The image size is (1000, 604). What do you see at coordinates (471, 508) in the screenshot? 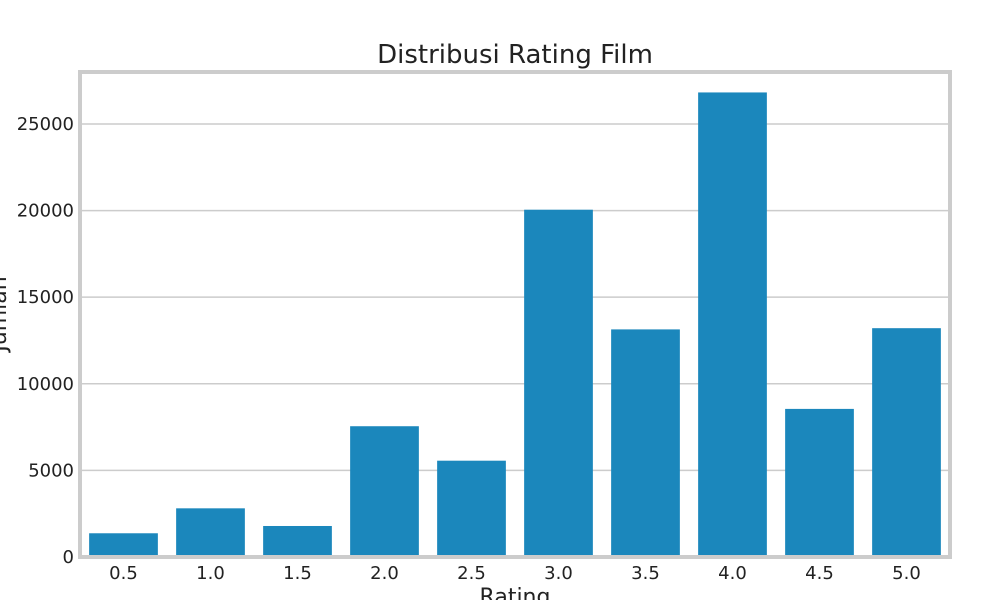
I see `bar-rating-2.5` at bounding box center [471, 508].